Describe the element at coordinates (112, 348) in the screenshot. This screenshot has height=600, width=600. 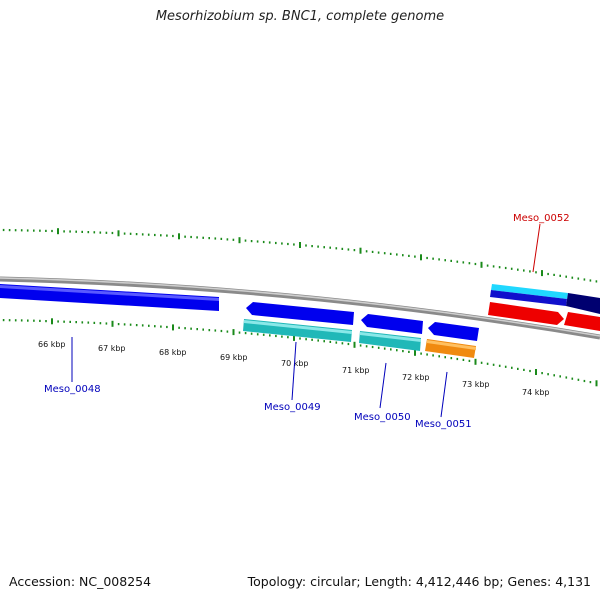
I see `tick-label: 67 kbp` at that location.